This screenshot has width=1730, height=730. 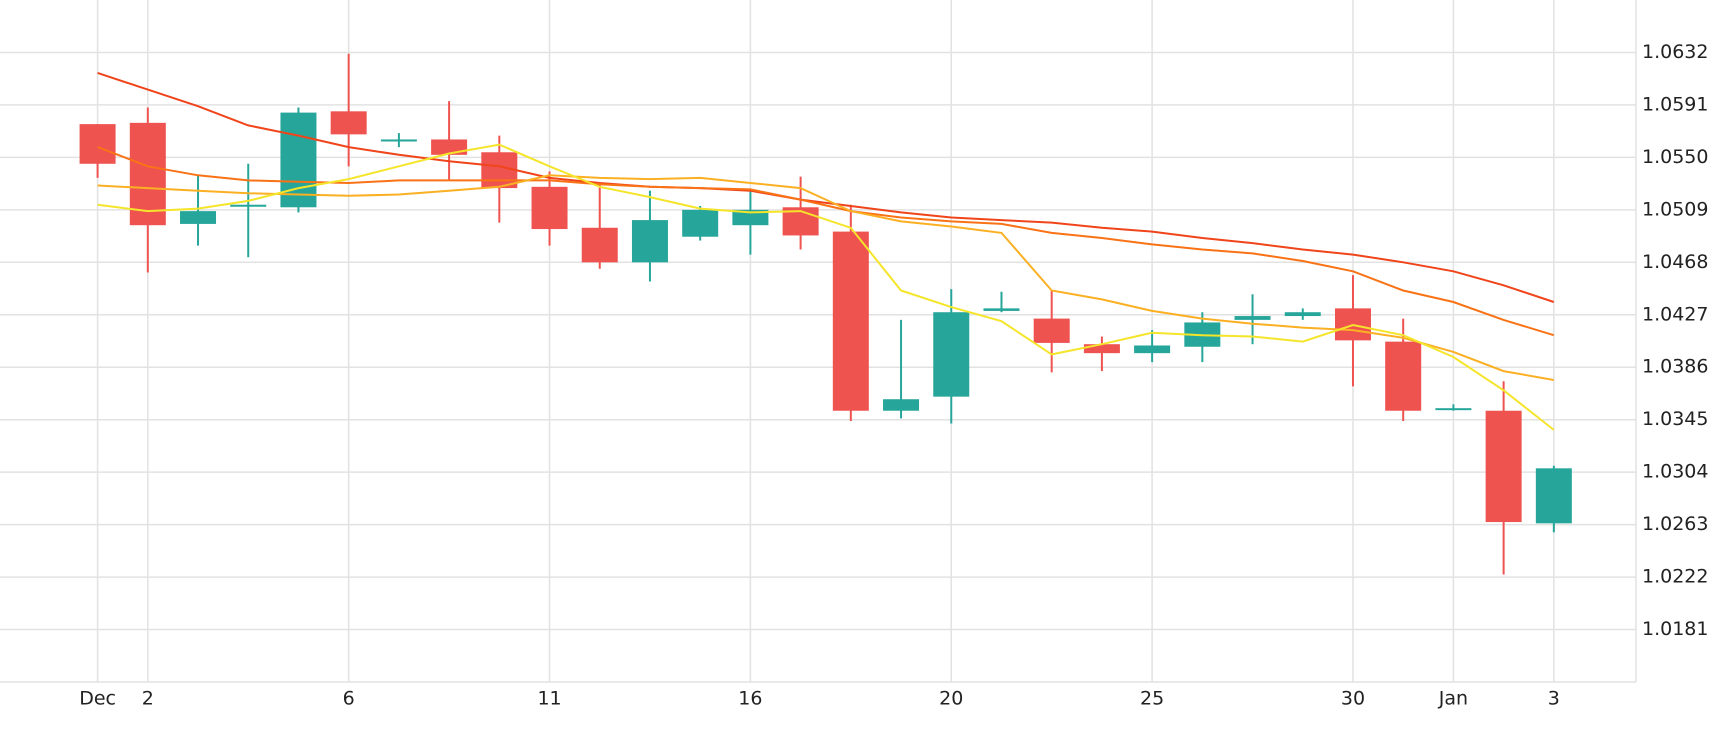 I want to click on x-tick-label: 25, so click(x=1152, y=699).